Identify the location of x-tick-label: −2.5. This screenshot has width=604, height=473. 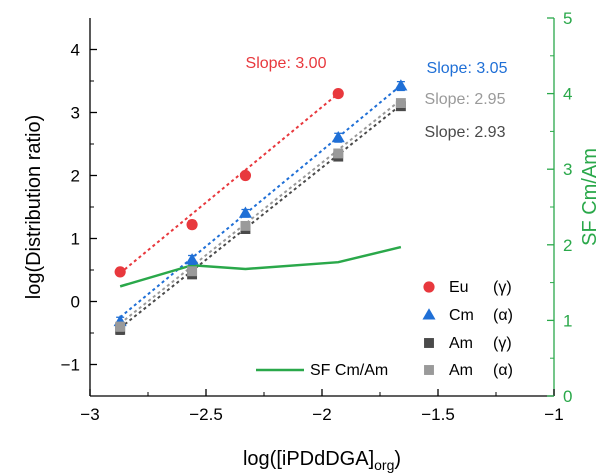
(206, 414).